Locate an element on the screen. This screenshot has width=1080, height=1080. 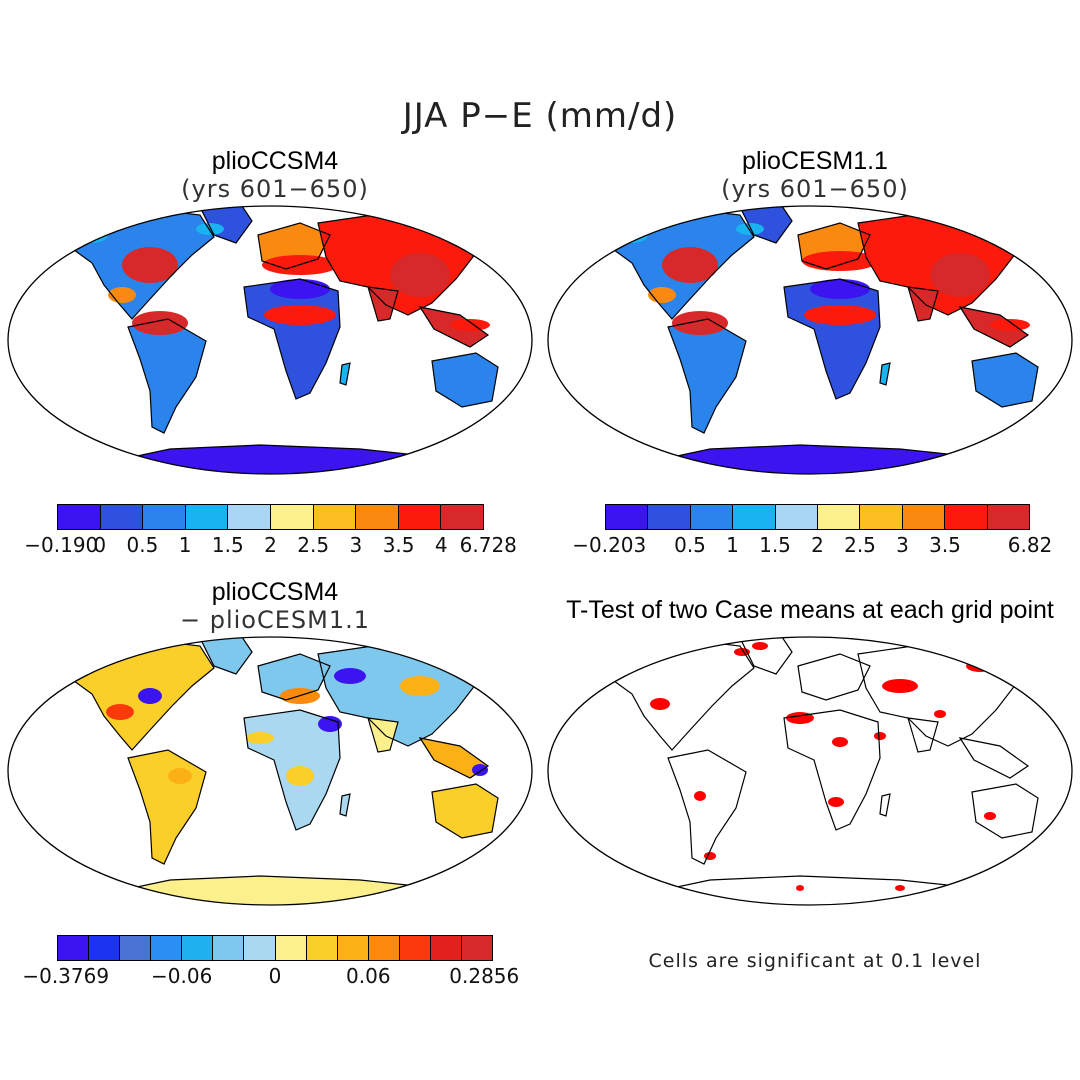
colorbar-tick-label: 1.5 is located at coordinates (227, 545).